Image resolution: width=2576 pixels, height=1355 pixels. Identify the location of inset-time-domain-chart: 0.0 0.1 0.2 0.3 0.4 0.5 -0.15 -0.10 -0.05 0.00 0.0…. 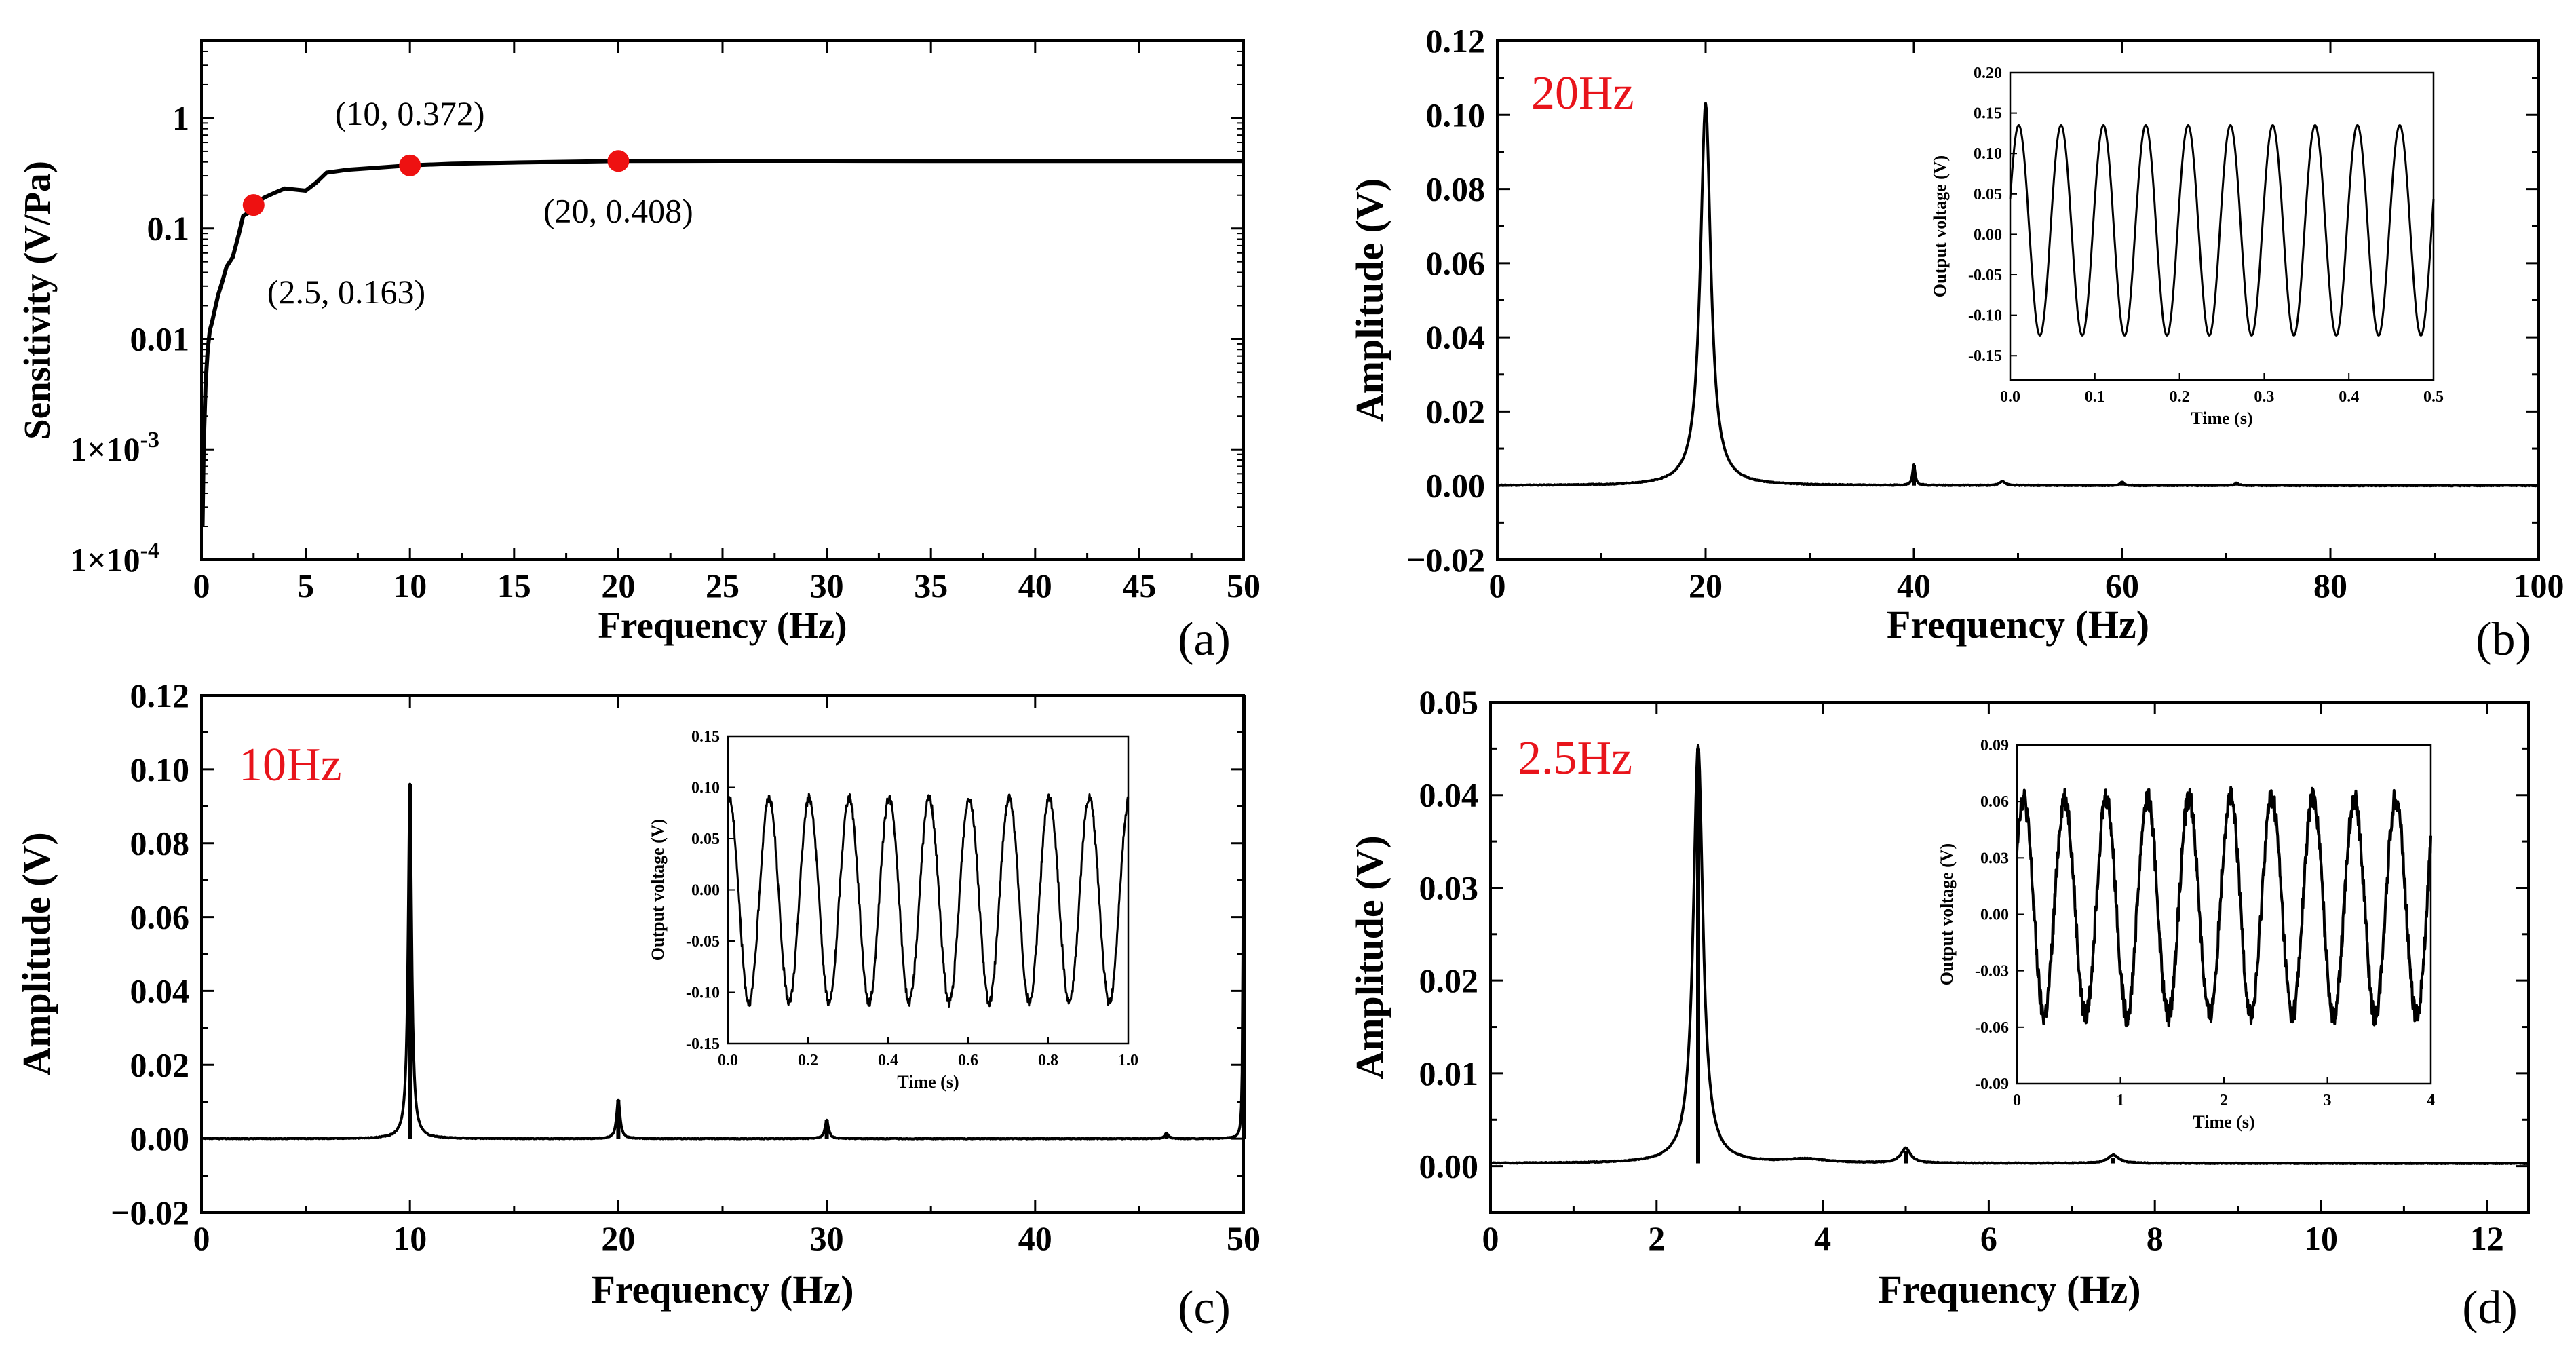
(2187, 246).